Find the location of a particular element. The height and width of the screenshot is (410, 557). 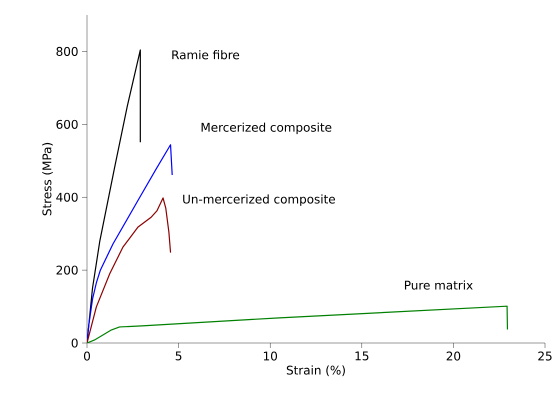

x-tick-label: 0 is located at coordinates (87, 356).